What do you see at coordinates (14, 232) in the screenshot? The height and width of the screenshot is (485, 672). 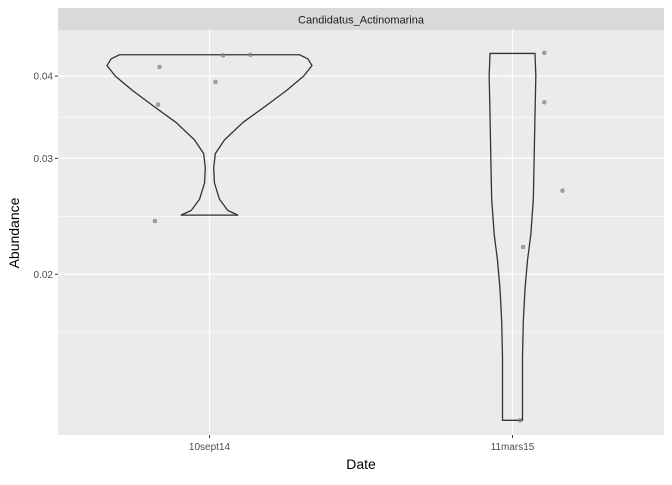 I see `y-axis-title: Abundance` at bounding box center [14, 232].